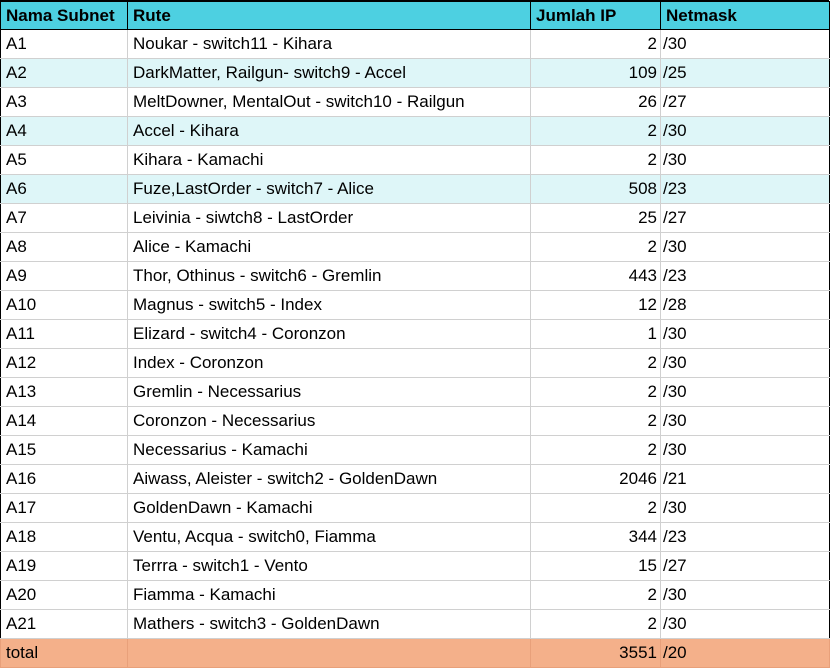 This screenshot has height=668, width=830. I want to click on rute-cell: Leivinia - siwtch8 - LastOrder, so click(329, 218).